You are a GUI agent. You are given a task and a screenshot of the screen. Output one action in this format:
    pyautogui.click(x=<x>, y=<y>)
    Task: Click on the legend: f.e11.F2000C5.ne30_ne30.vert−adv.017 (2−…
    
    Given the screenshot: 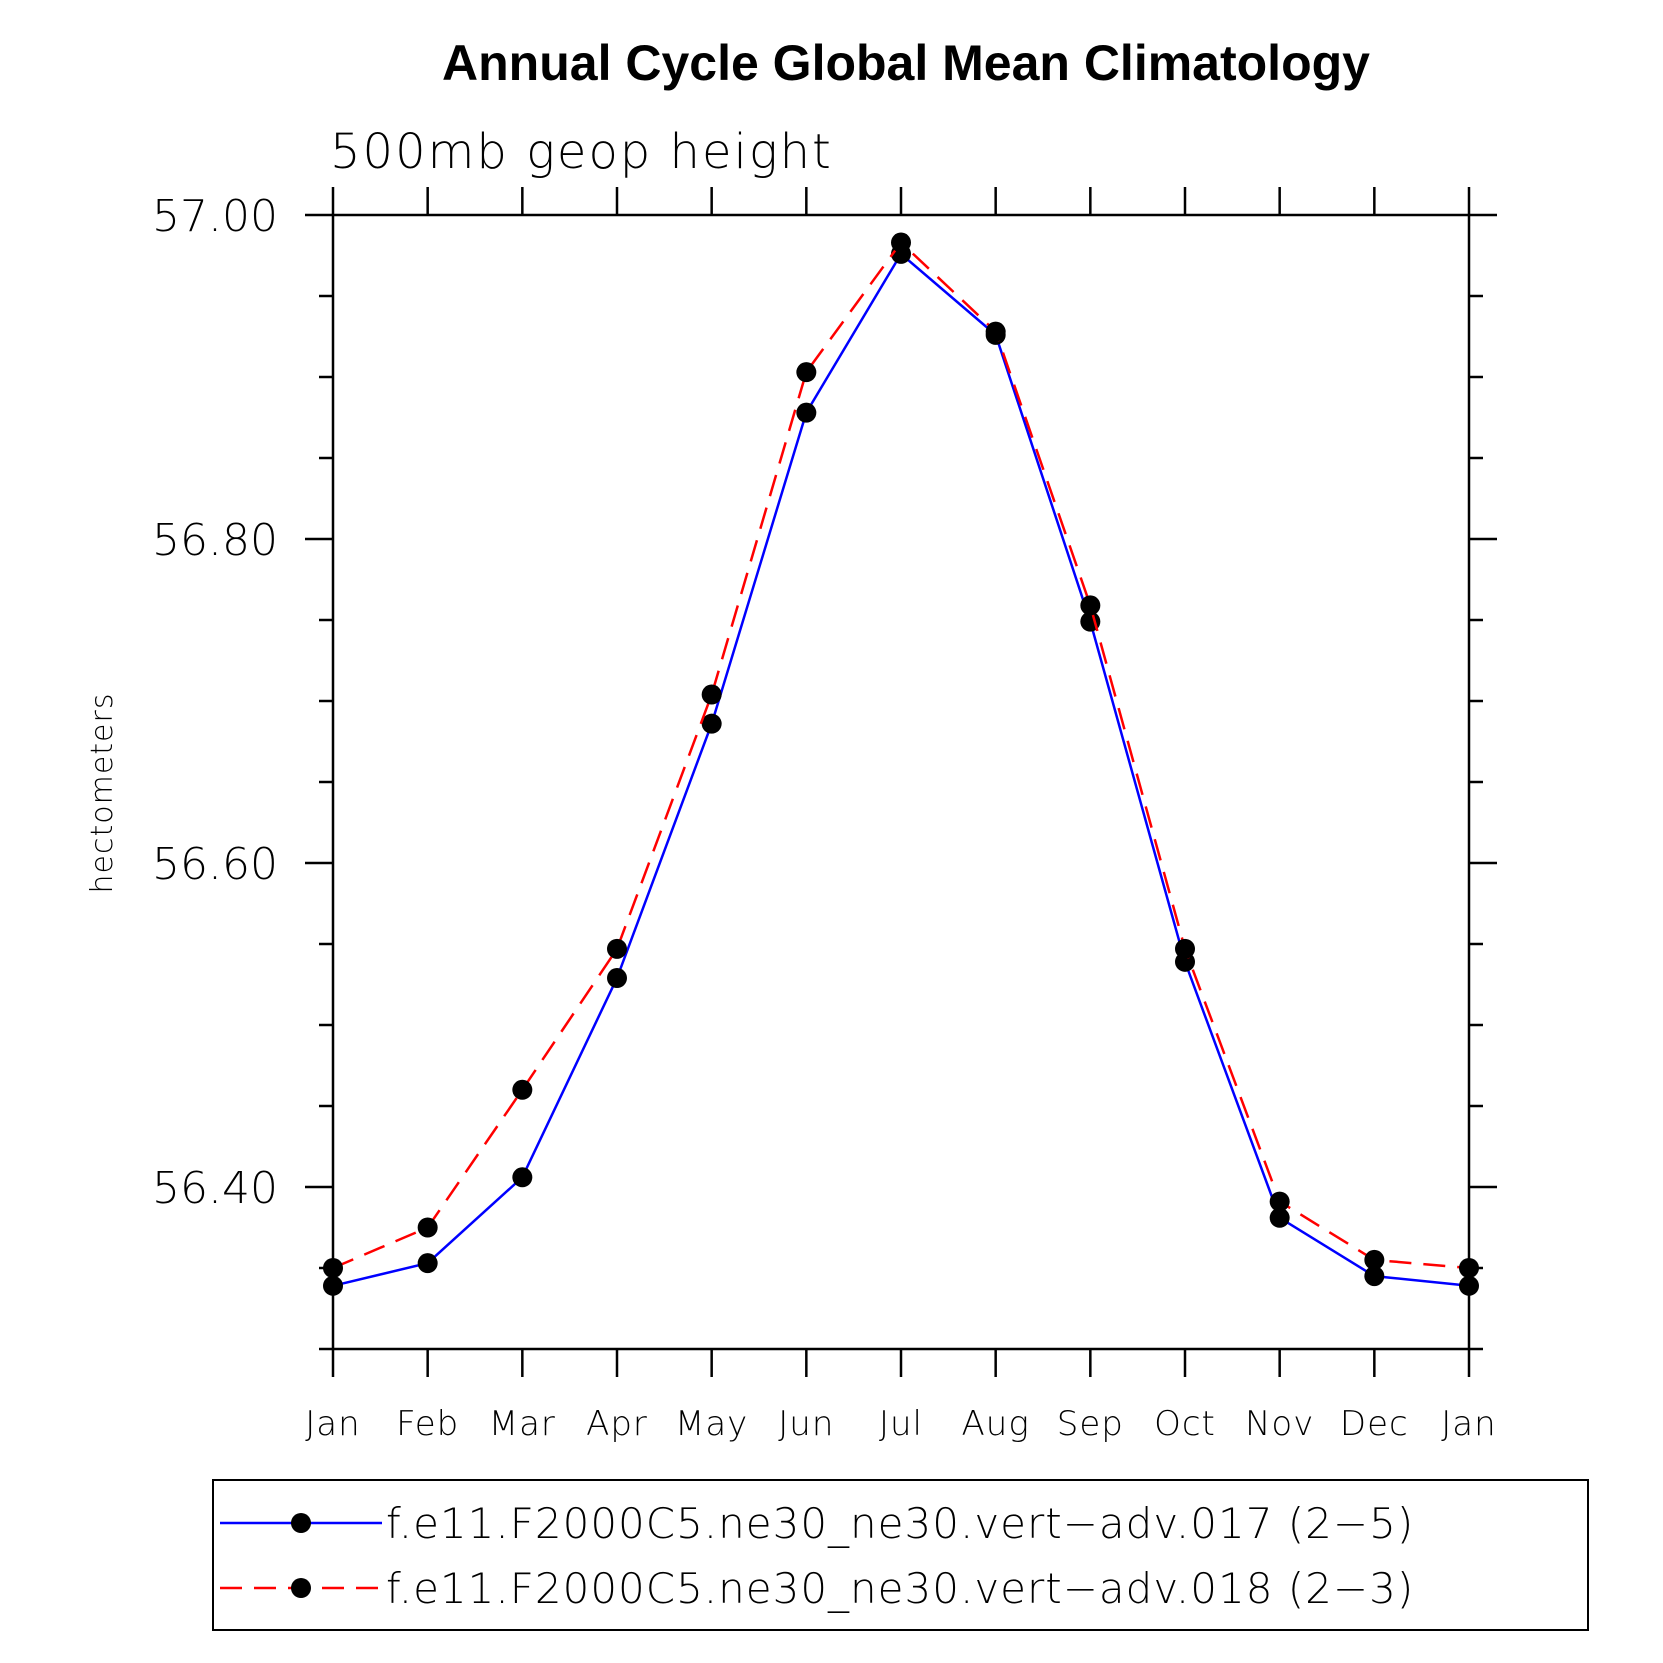 What is the action you would take?
    pyautogui.click(x=900, y=1555)
    